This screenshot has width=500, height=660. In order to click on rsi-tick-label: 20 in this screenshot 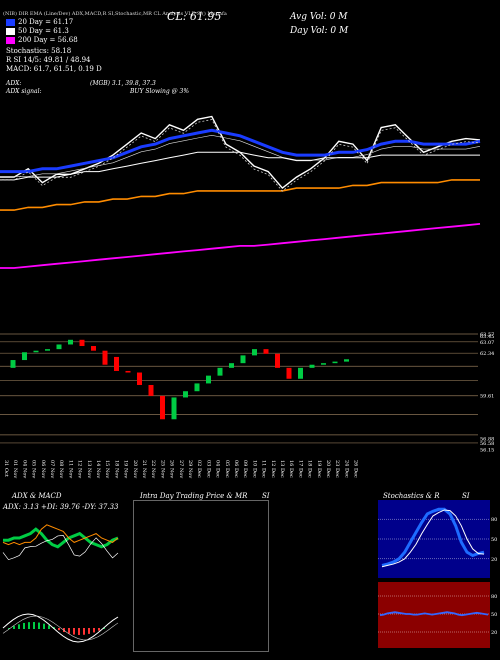, I will do `click(494, 633)`.